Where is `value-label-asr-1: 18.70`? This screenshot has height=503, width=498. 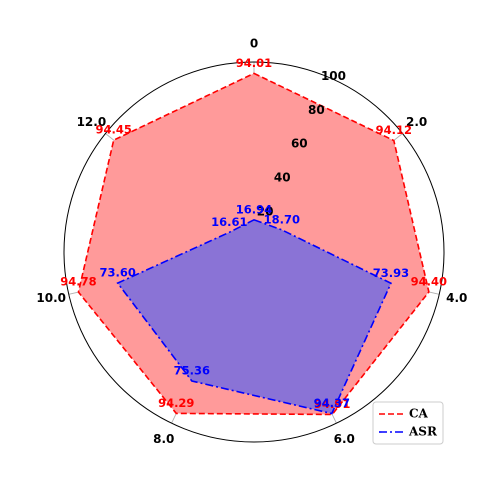
value-label-asr-1: 18.70 is located at coordinates (282, 219).